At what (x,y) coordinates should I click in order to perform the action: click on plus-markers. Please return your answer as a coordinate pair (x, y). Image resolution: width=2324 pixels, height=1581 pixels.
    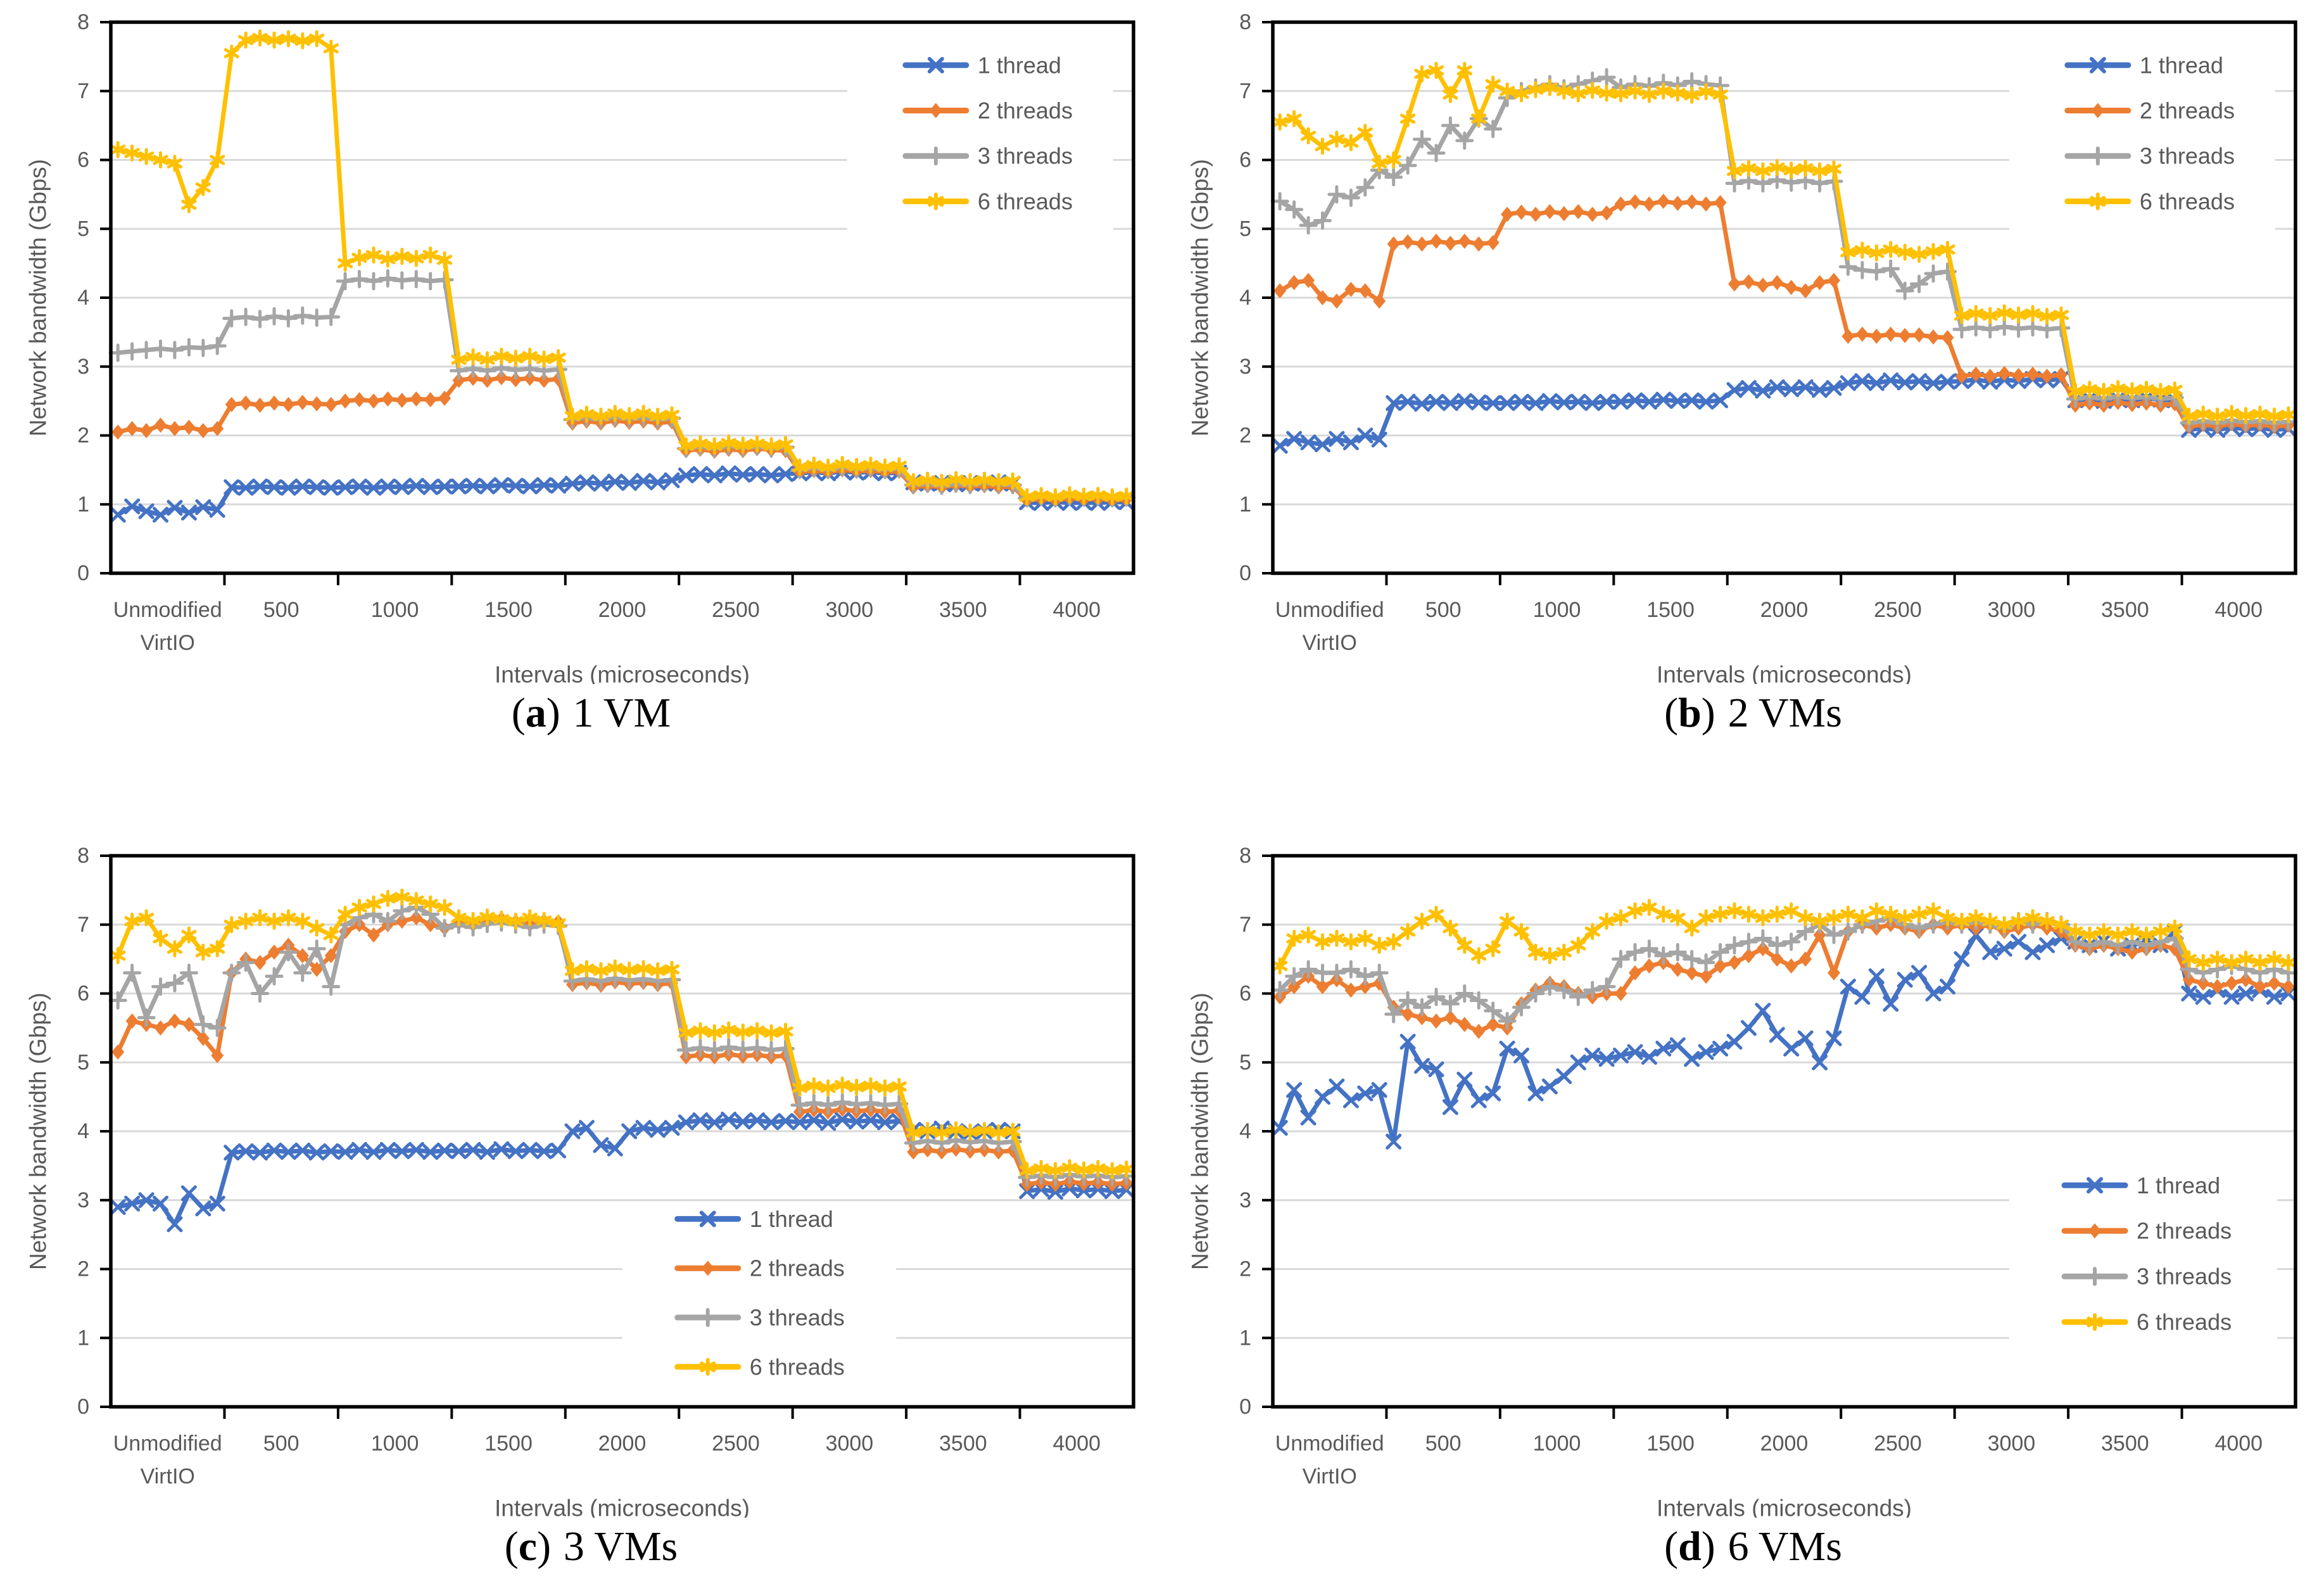
    Looking at the image, I should click on (622, 388).